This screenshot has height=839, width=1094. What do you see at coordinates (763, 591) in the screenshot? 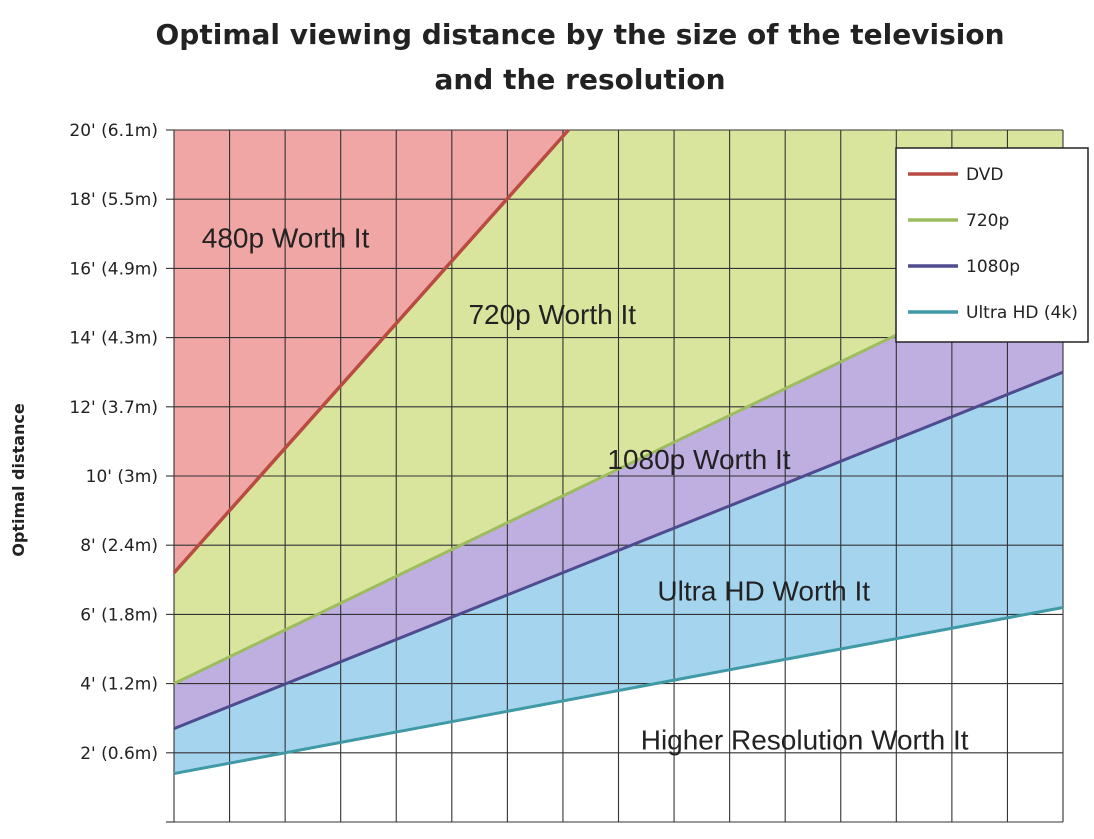
I see `region-label: Ultra HD Worth It` at bounding box center [763, 591].